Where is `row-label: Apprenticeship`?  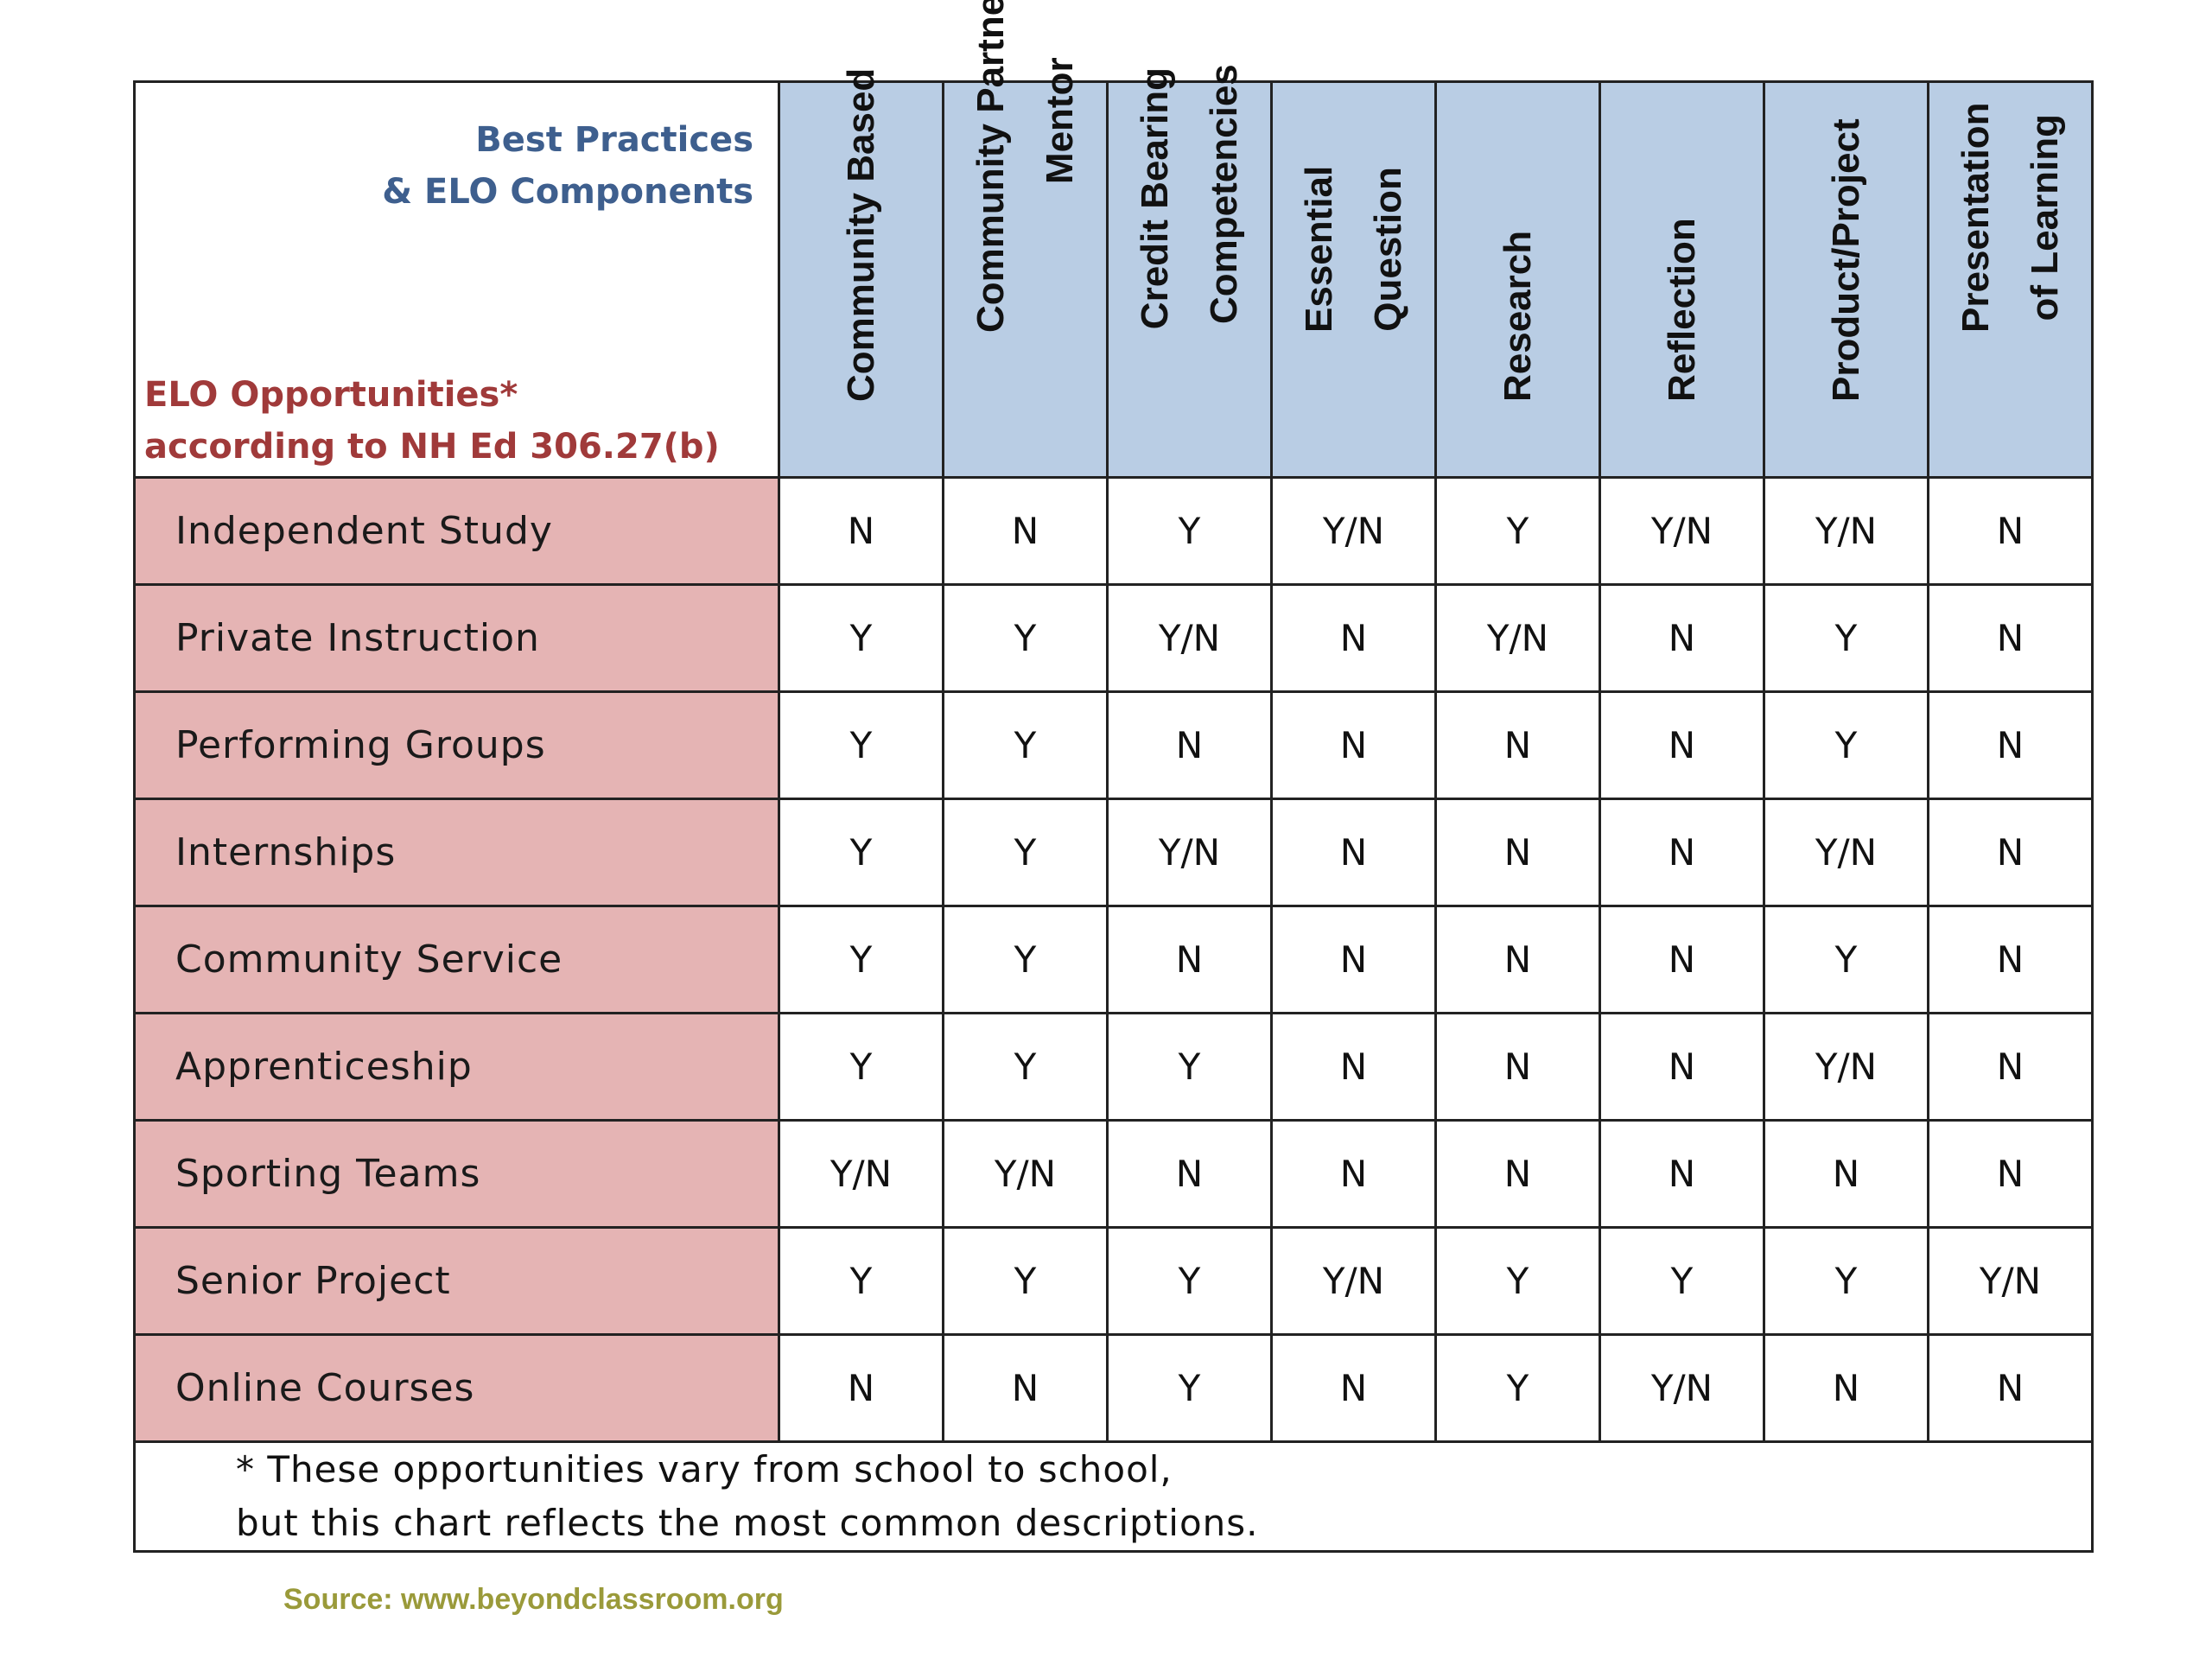
row-label: Apprenticeship is located at coordinates (456, 1067).